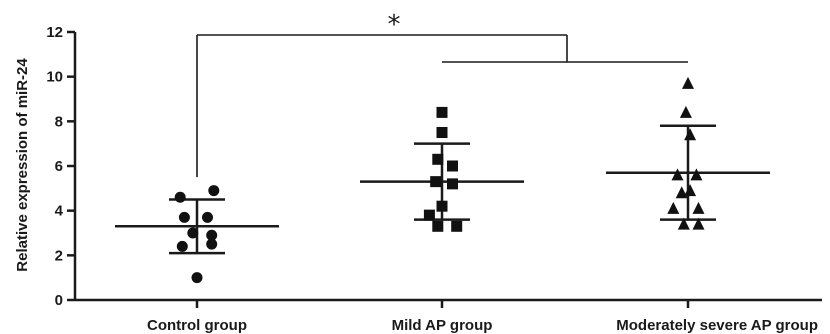  Describe the element at coordinates (59, 300) in the screenshot. I see `y-tick-label: 0` at that location.